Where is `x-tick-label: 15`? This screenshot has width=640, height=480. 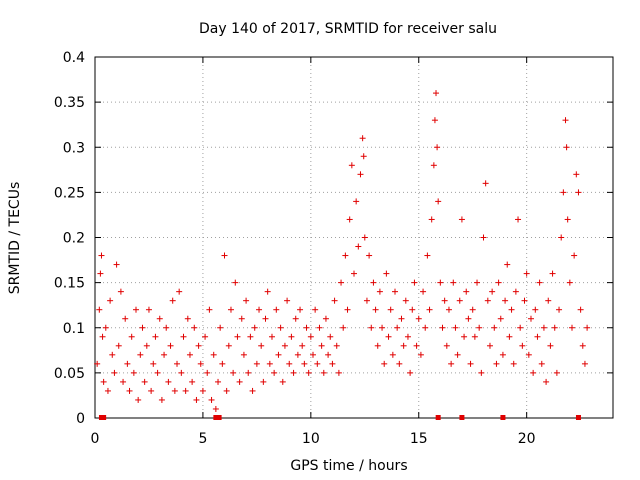
x-tick-label: 15 is located at coordinates (419, 439).